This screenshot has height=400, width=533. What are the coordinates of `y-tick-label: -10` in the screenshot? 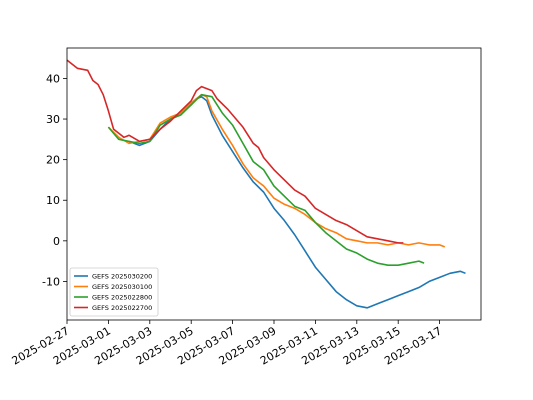 It's located at (51, 281).